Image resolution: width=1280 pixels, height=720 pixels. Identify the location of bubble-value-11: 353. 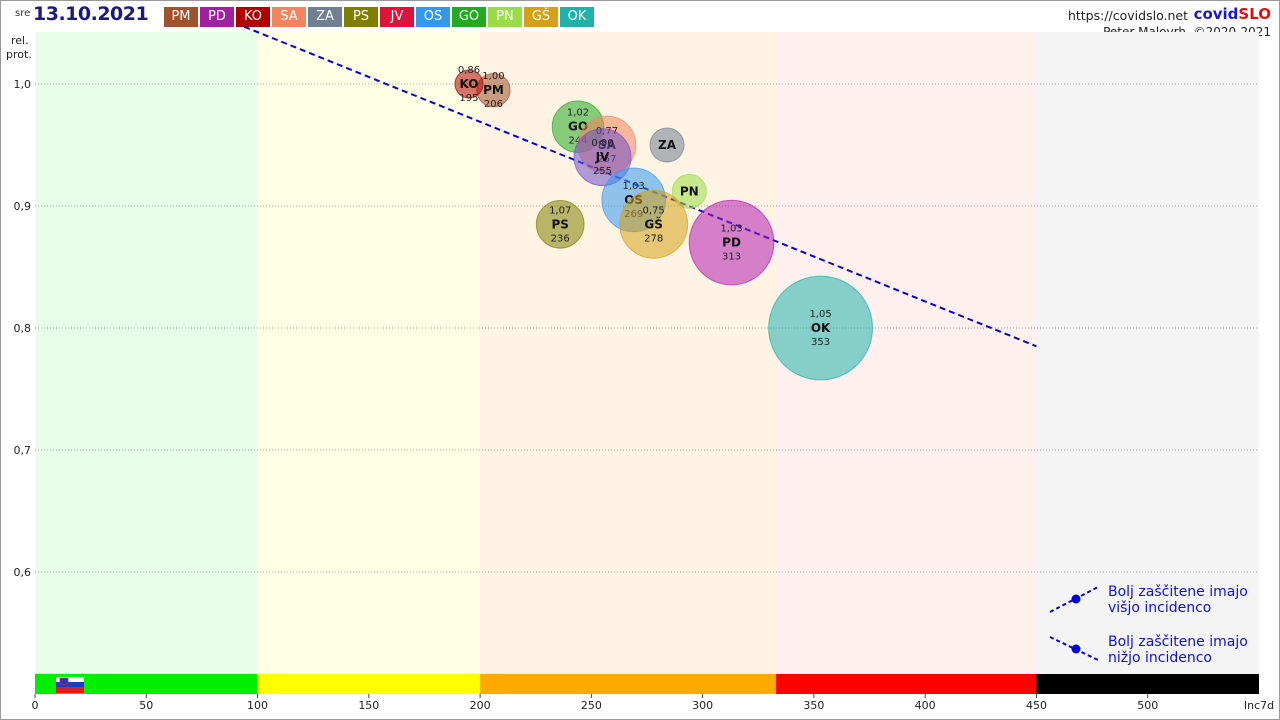
(820, 342).